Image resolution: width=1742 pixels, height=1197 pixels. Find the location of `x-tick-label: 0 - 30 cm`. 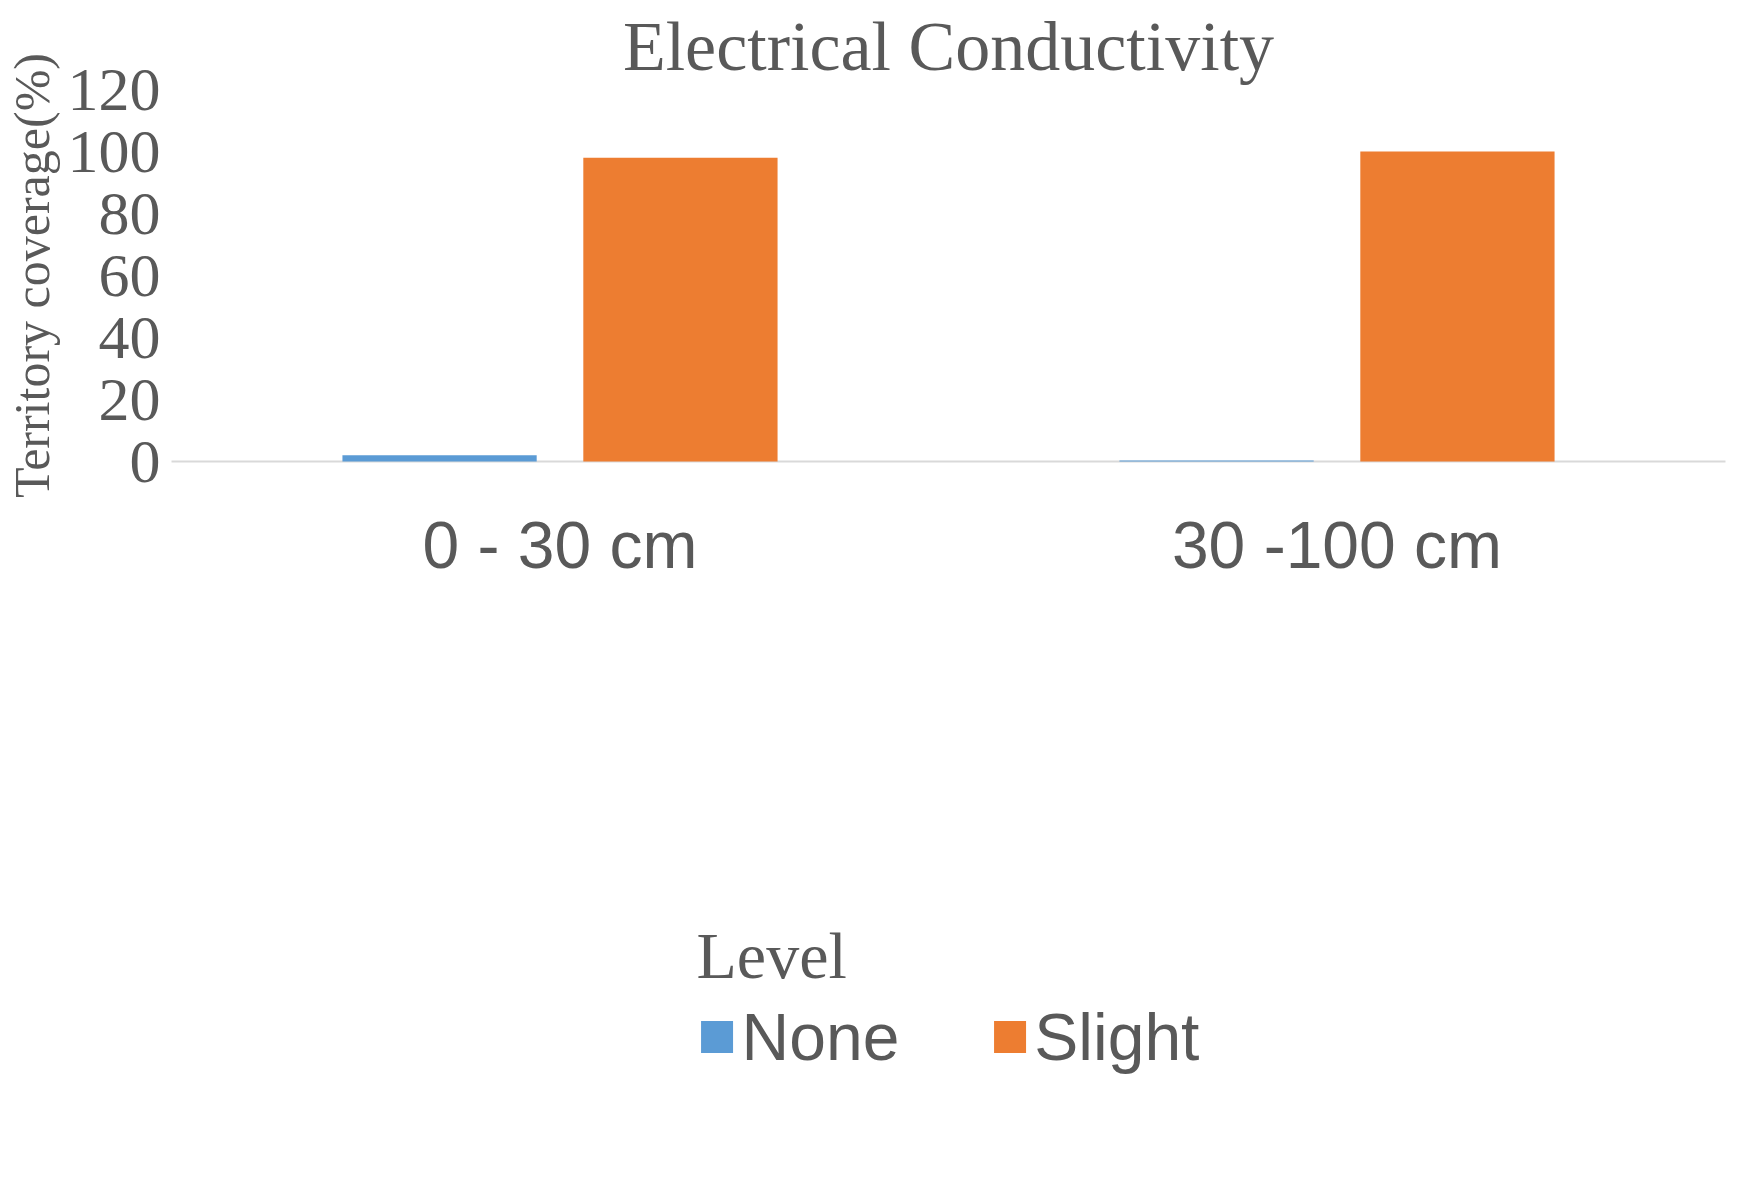

x-tick-label: 0 - 30 cm is located at coordinates (560, 544).